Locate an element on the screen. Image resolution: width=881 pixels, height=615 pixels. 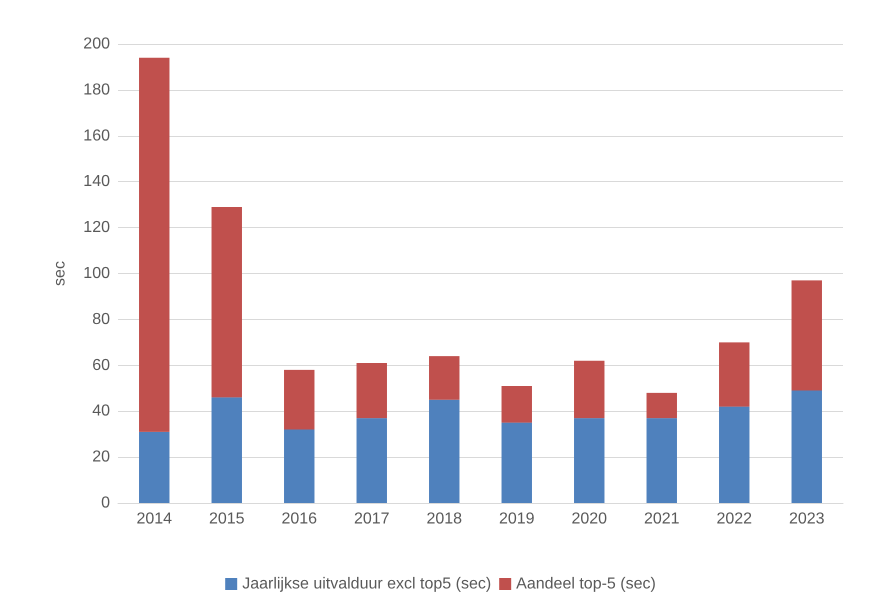
y-tick-label: 80 is located at coordinates (101, 319).